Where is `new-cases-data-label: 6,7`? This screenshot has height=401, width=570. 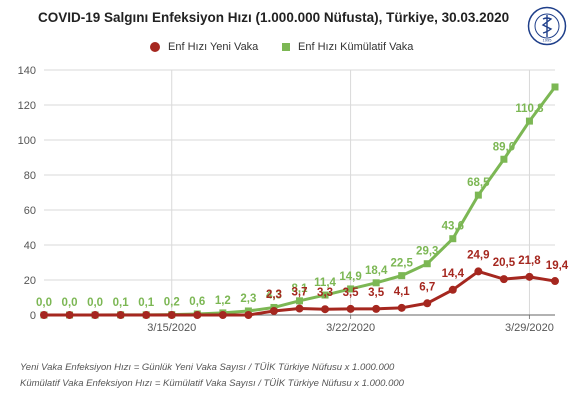 new-cases-data-label: 6,7 is located at coordinates (427, 287).